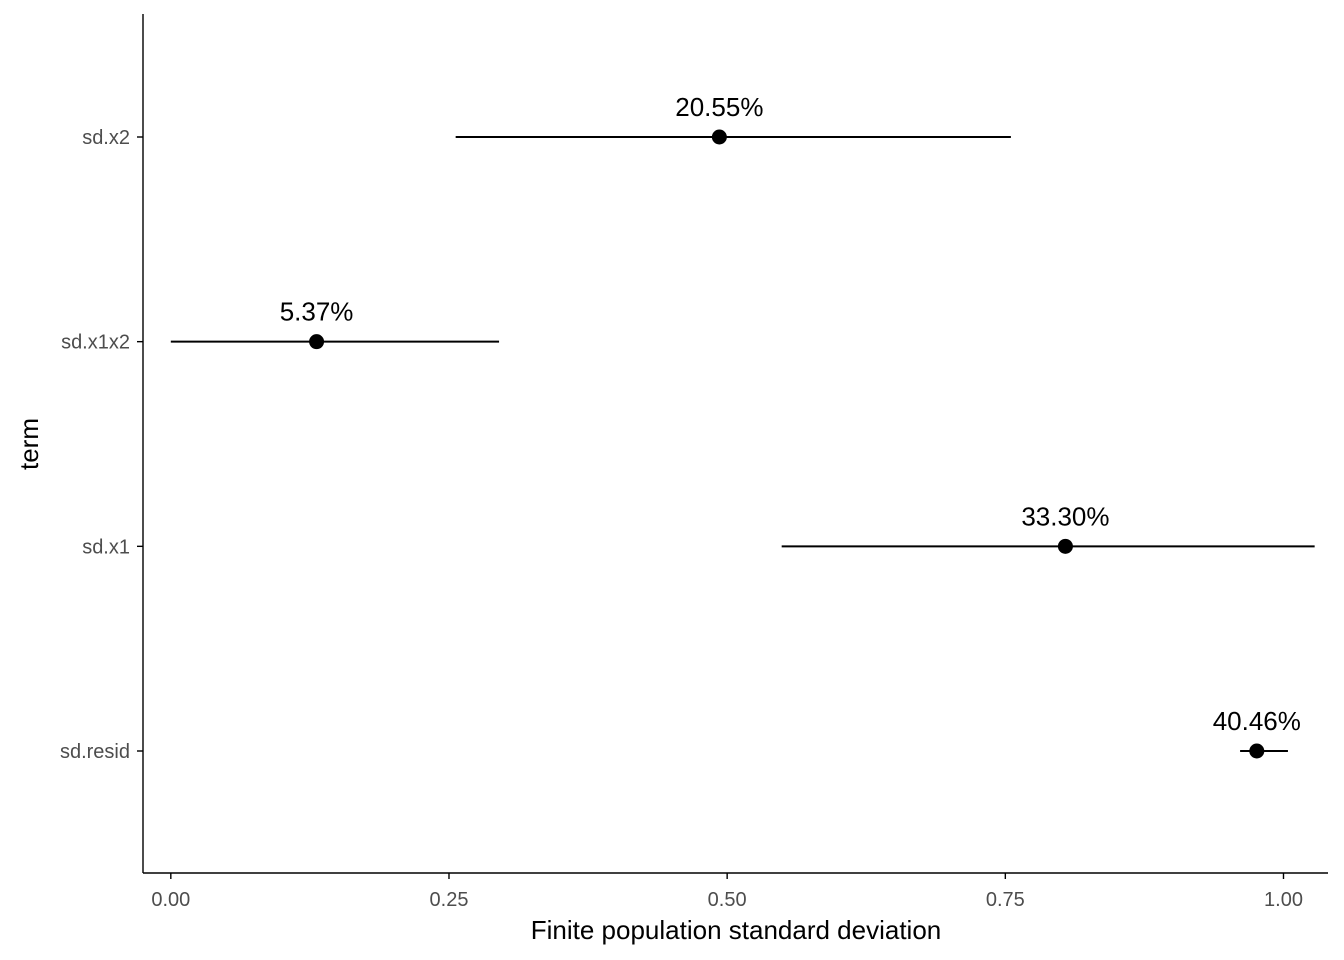 The image size is (1344, 960). I want to click on y-ticks: sd.x2 sd.x1x2 sd.x1 sd.resid, so click(101, 445).